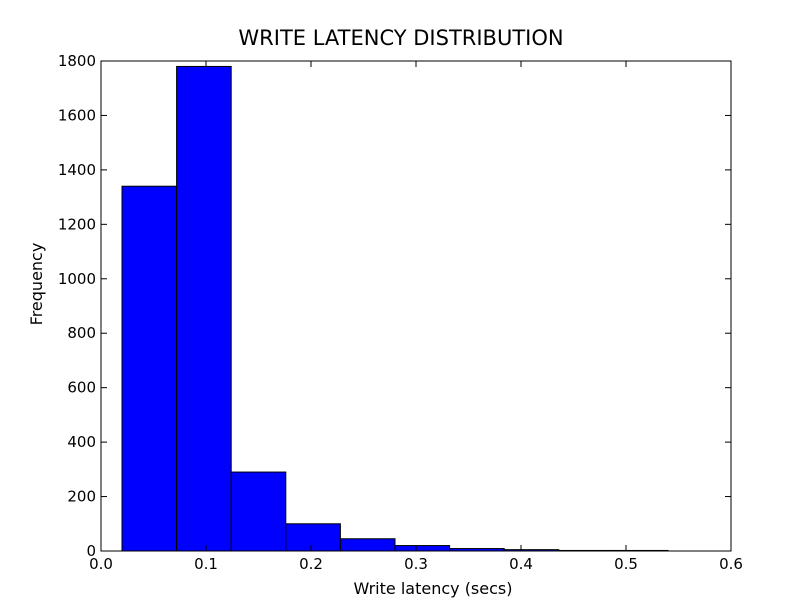 The height and width of the screenshot is (612, 812). I want to click on chart-title: WRITE LATENCY DISTRIBUTION, so click(400, 38).